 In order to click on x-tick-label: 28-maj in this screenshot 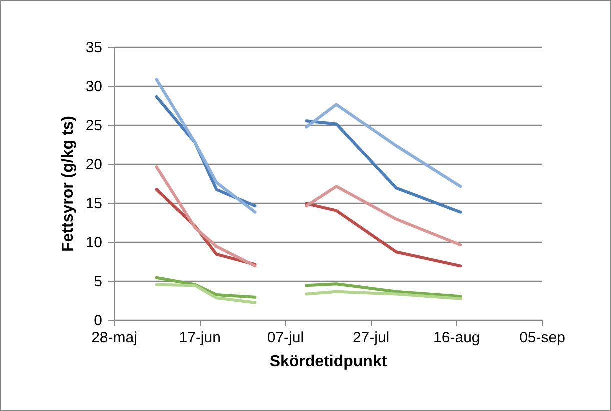, I will do `click(115, 338)`.